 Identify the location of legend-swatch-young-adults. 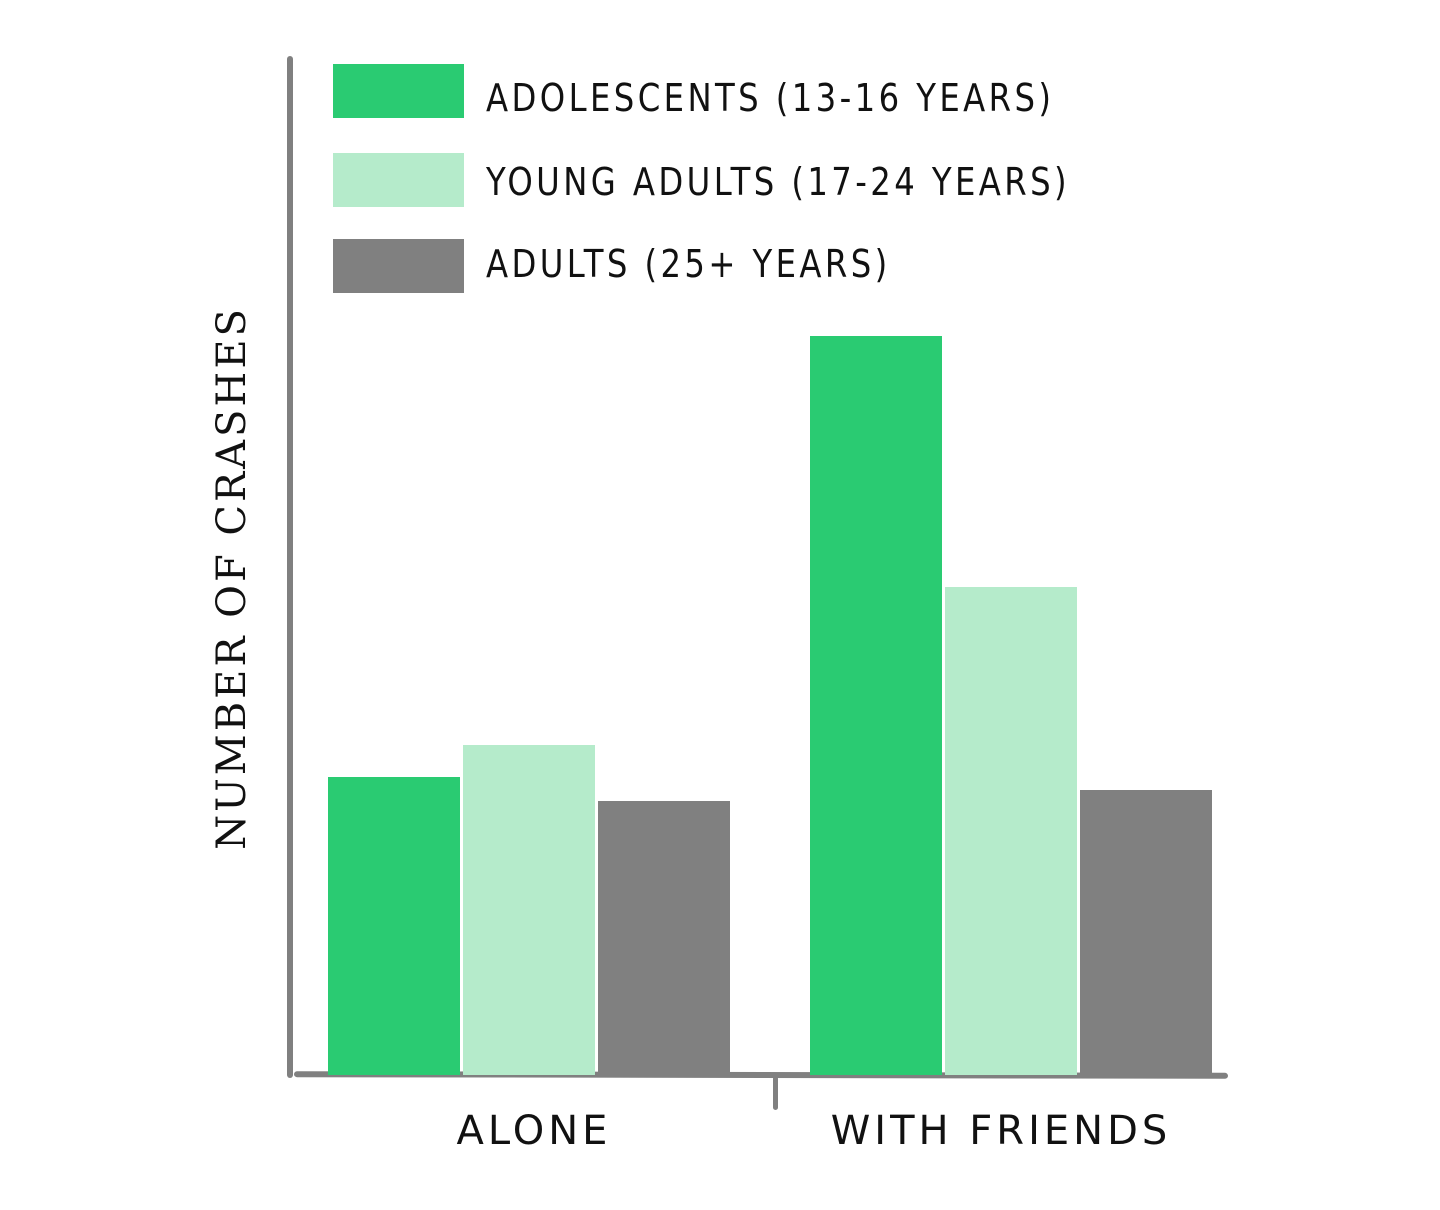
(398, 180).